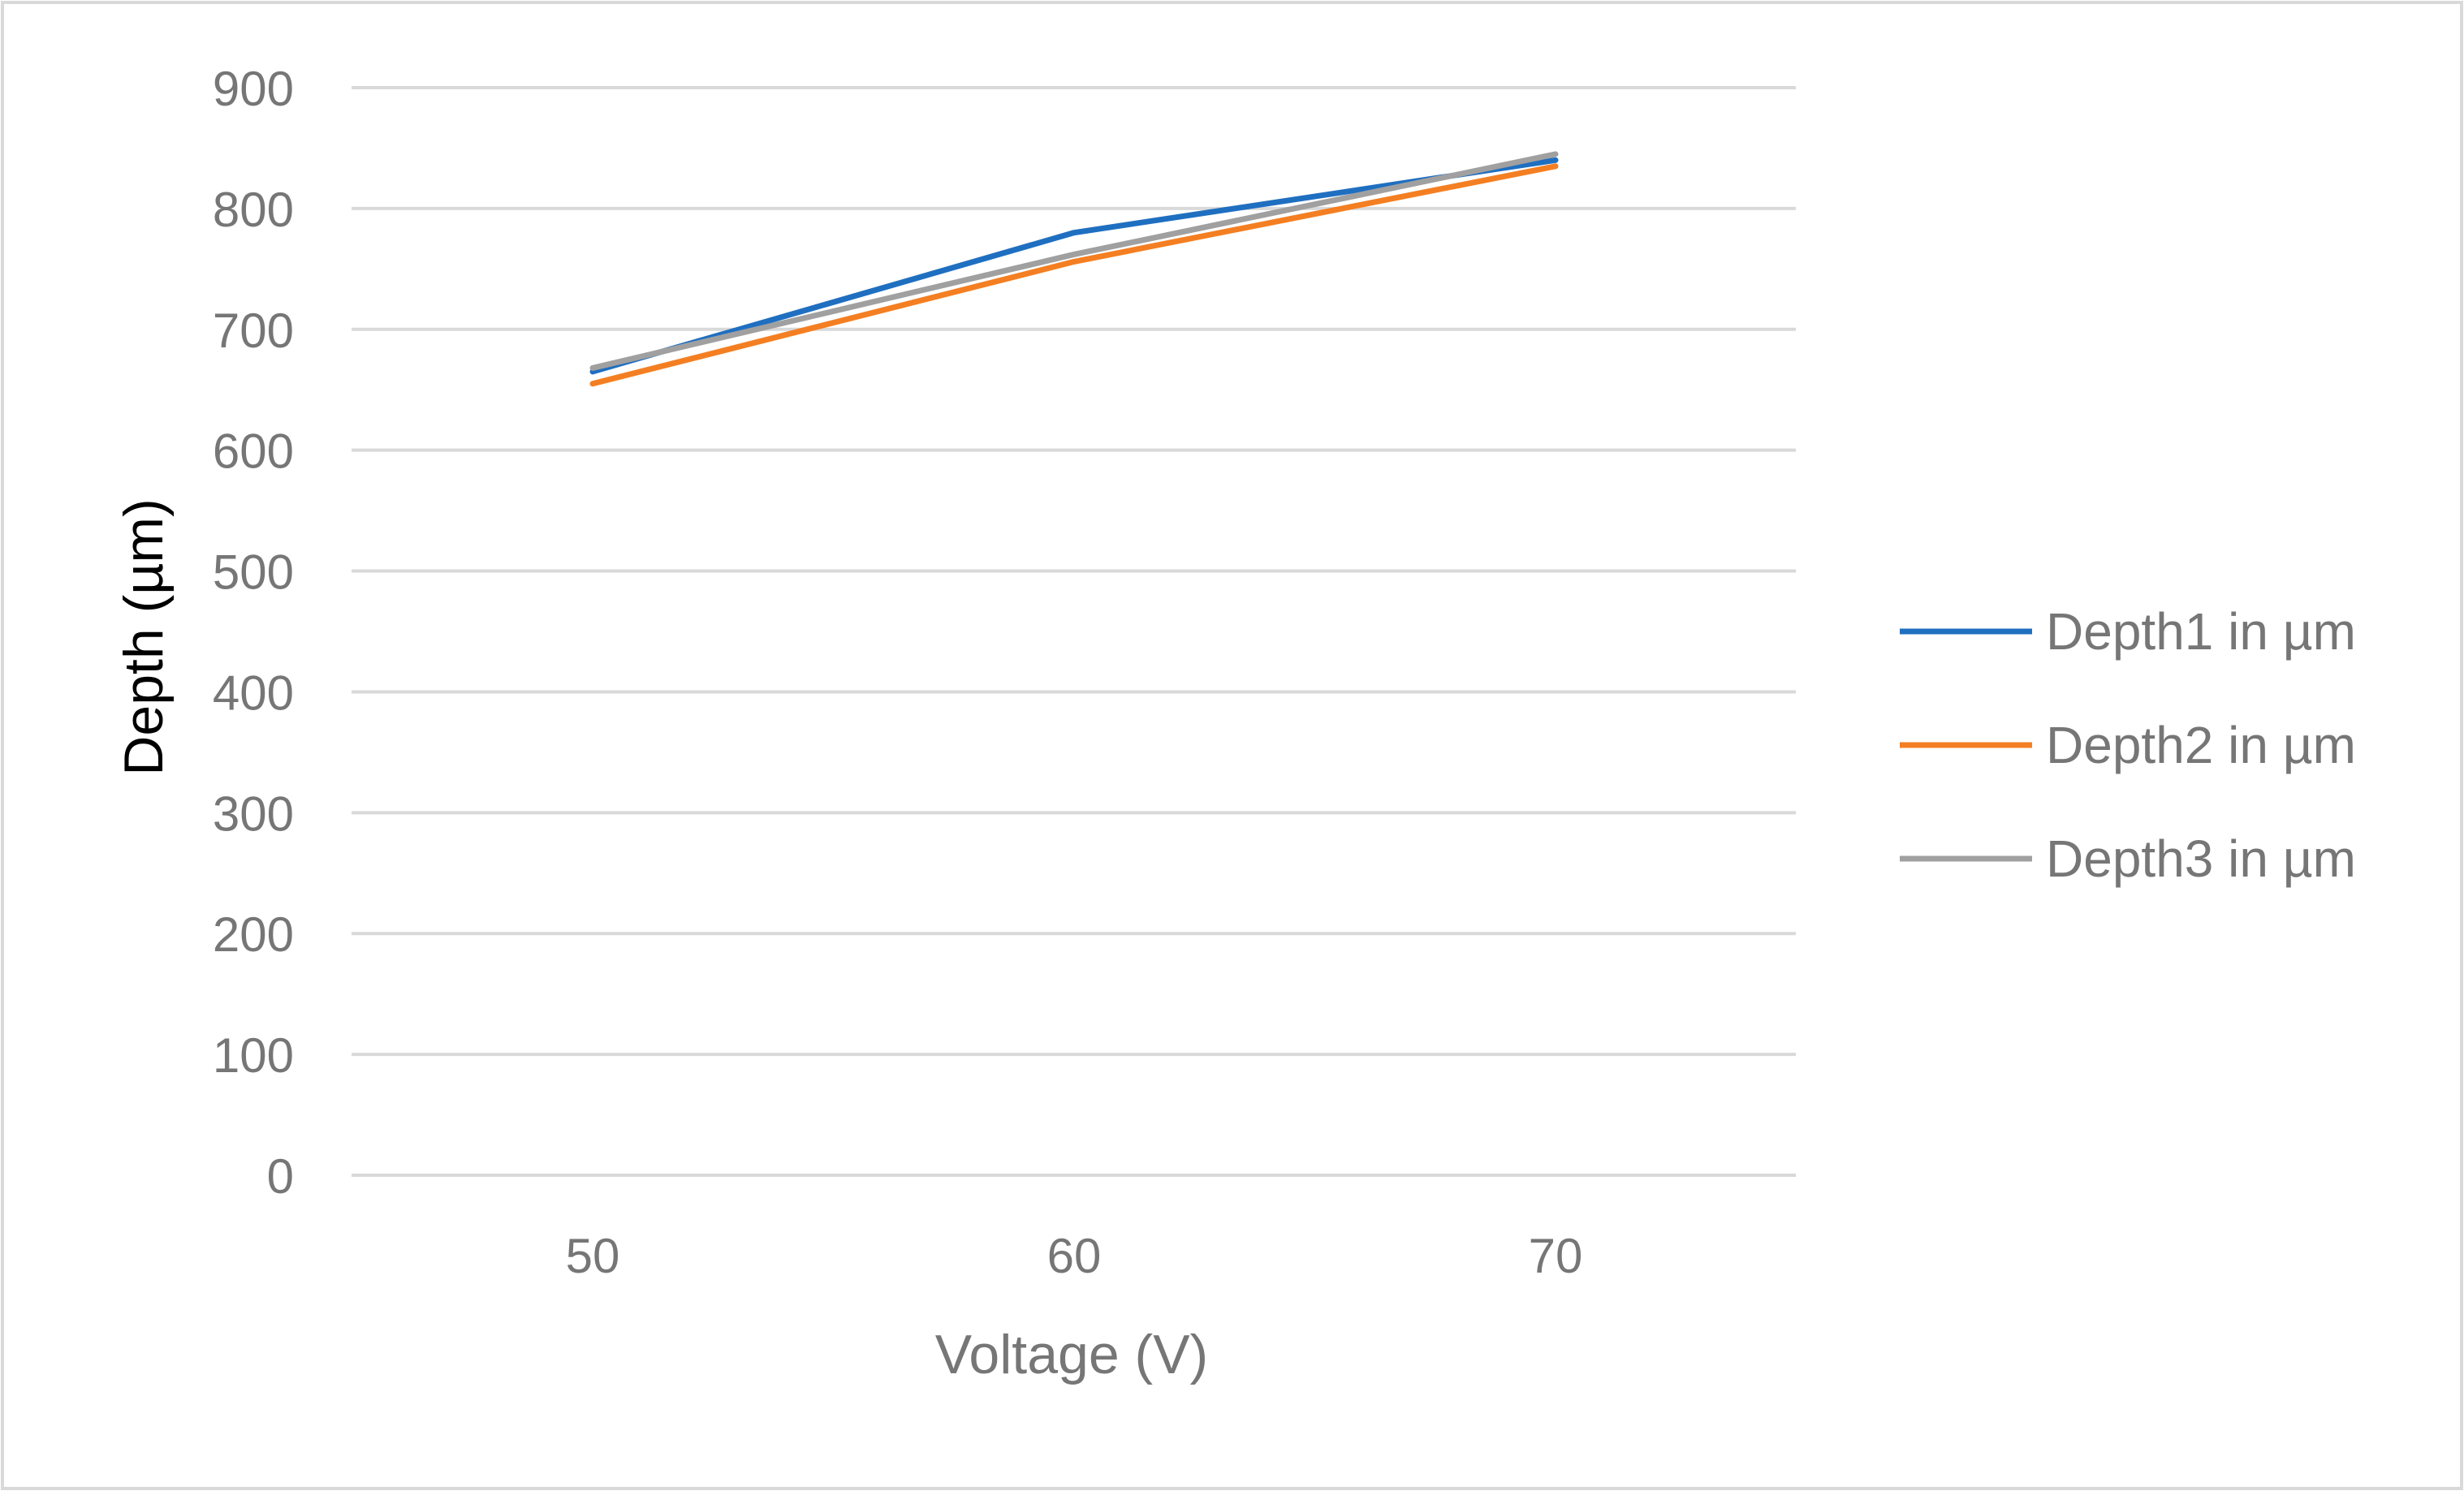  Describe the element at coordinates (1556, 1256) in the screenshot. I see `x-tick-label: 70` at that location.